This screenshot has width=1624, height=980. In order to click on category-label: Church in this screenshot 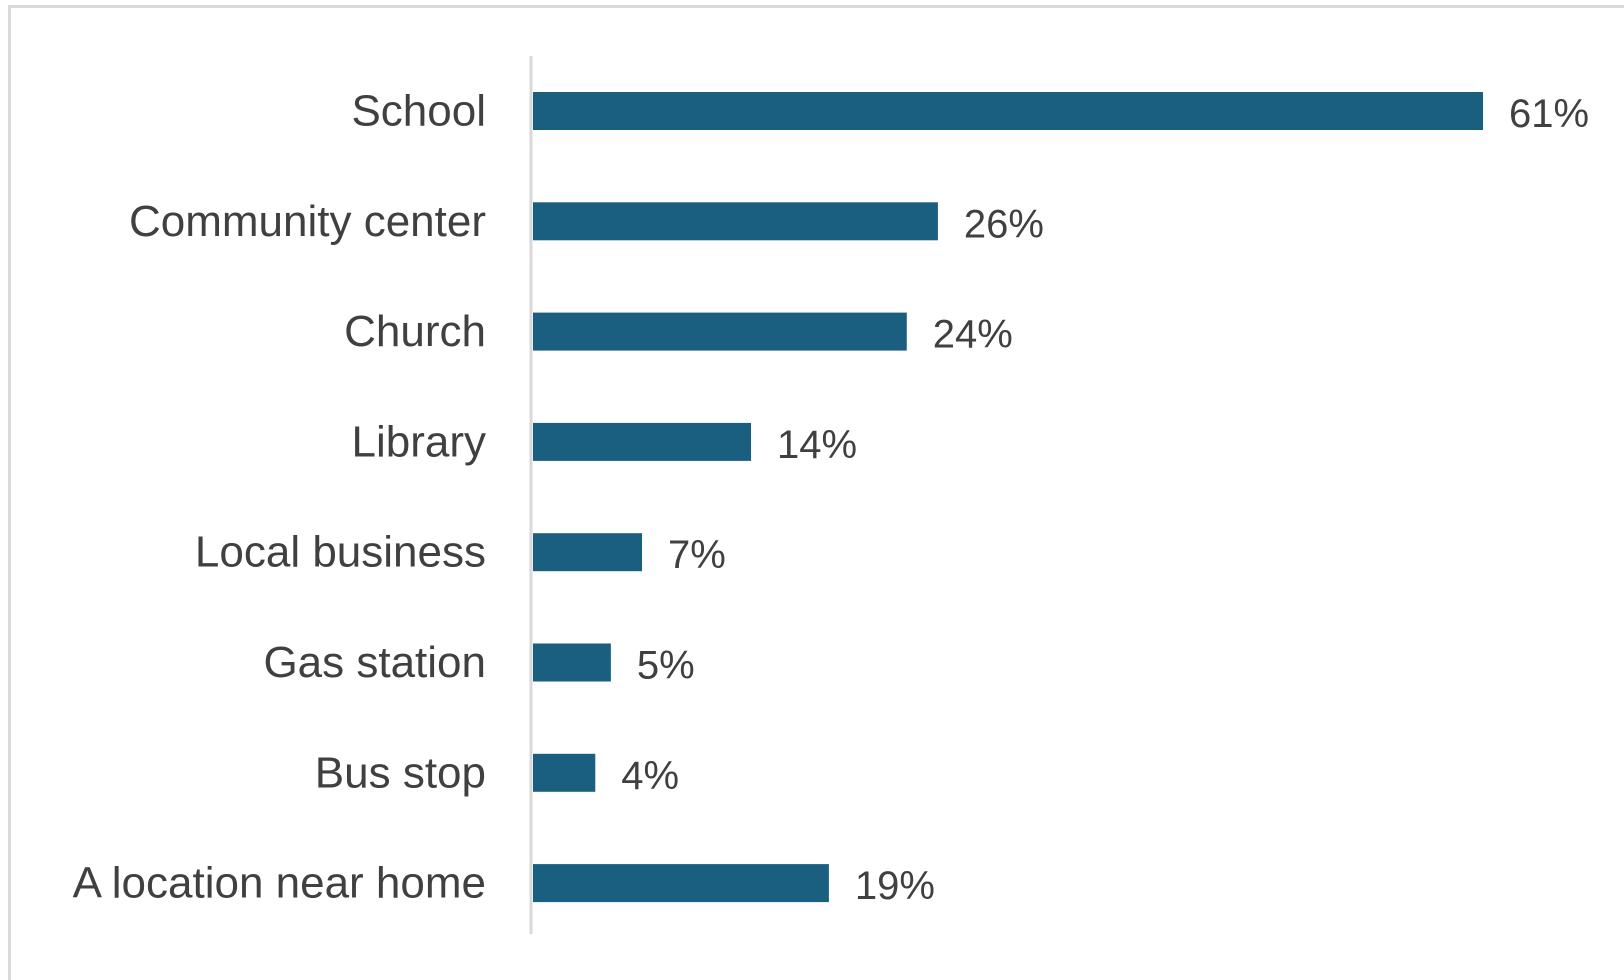, I will do `click(415, 331)`.